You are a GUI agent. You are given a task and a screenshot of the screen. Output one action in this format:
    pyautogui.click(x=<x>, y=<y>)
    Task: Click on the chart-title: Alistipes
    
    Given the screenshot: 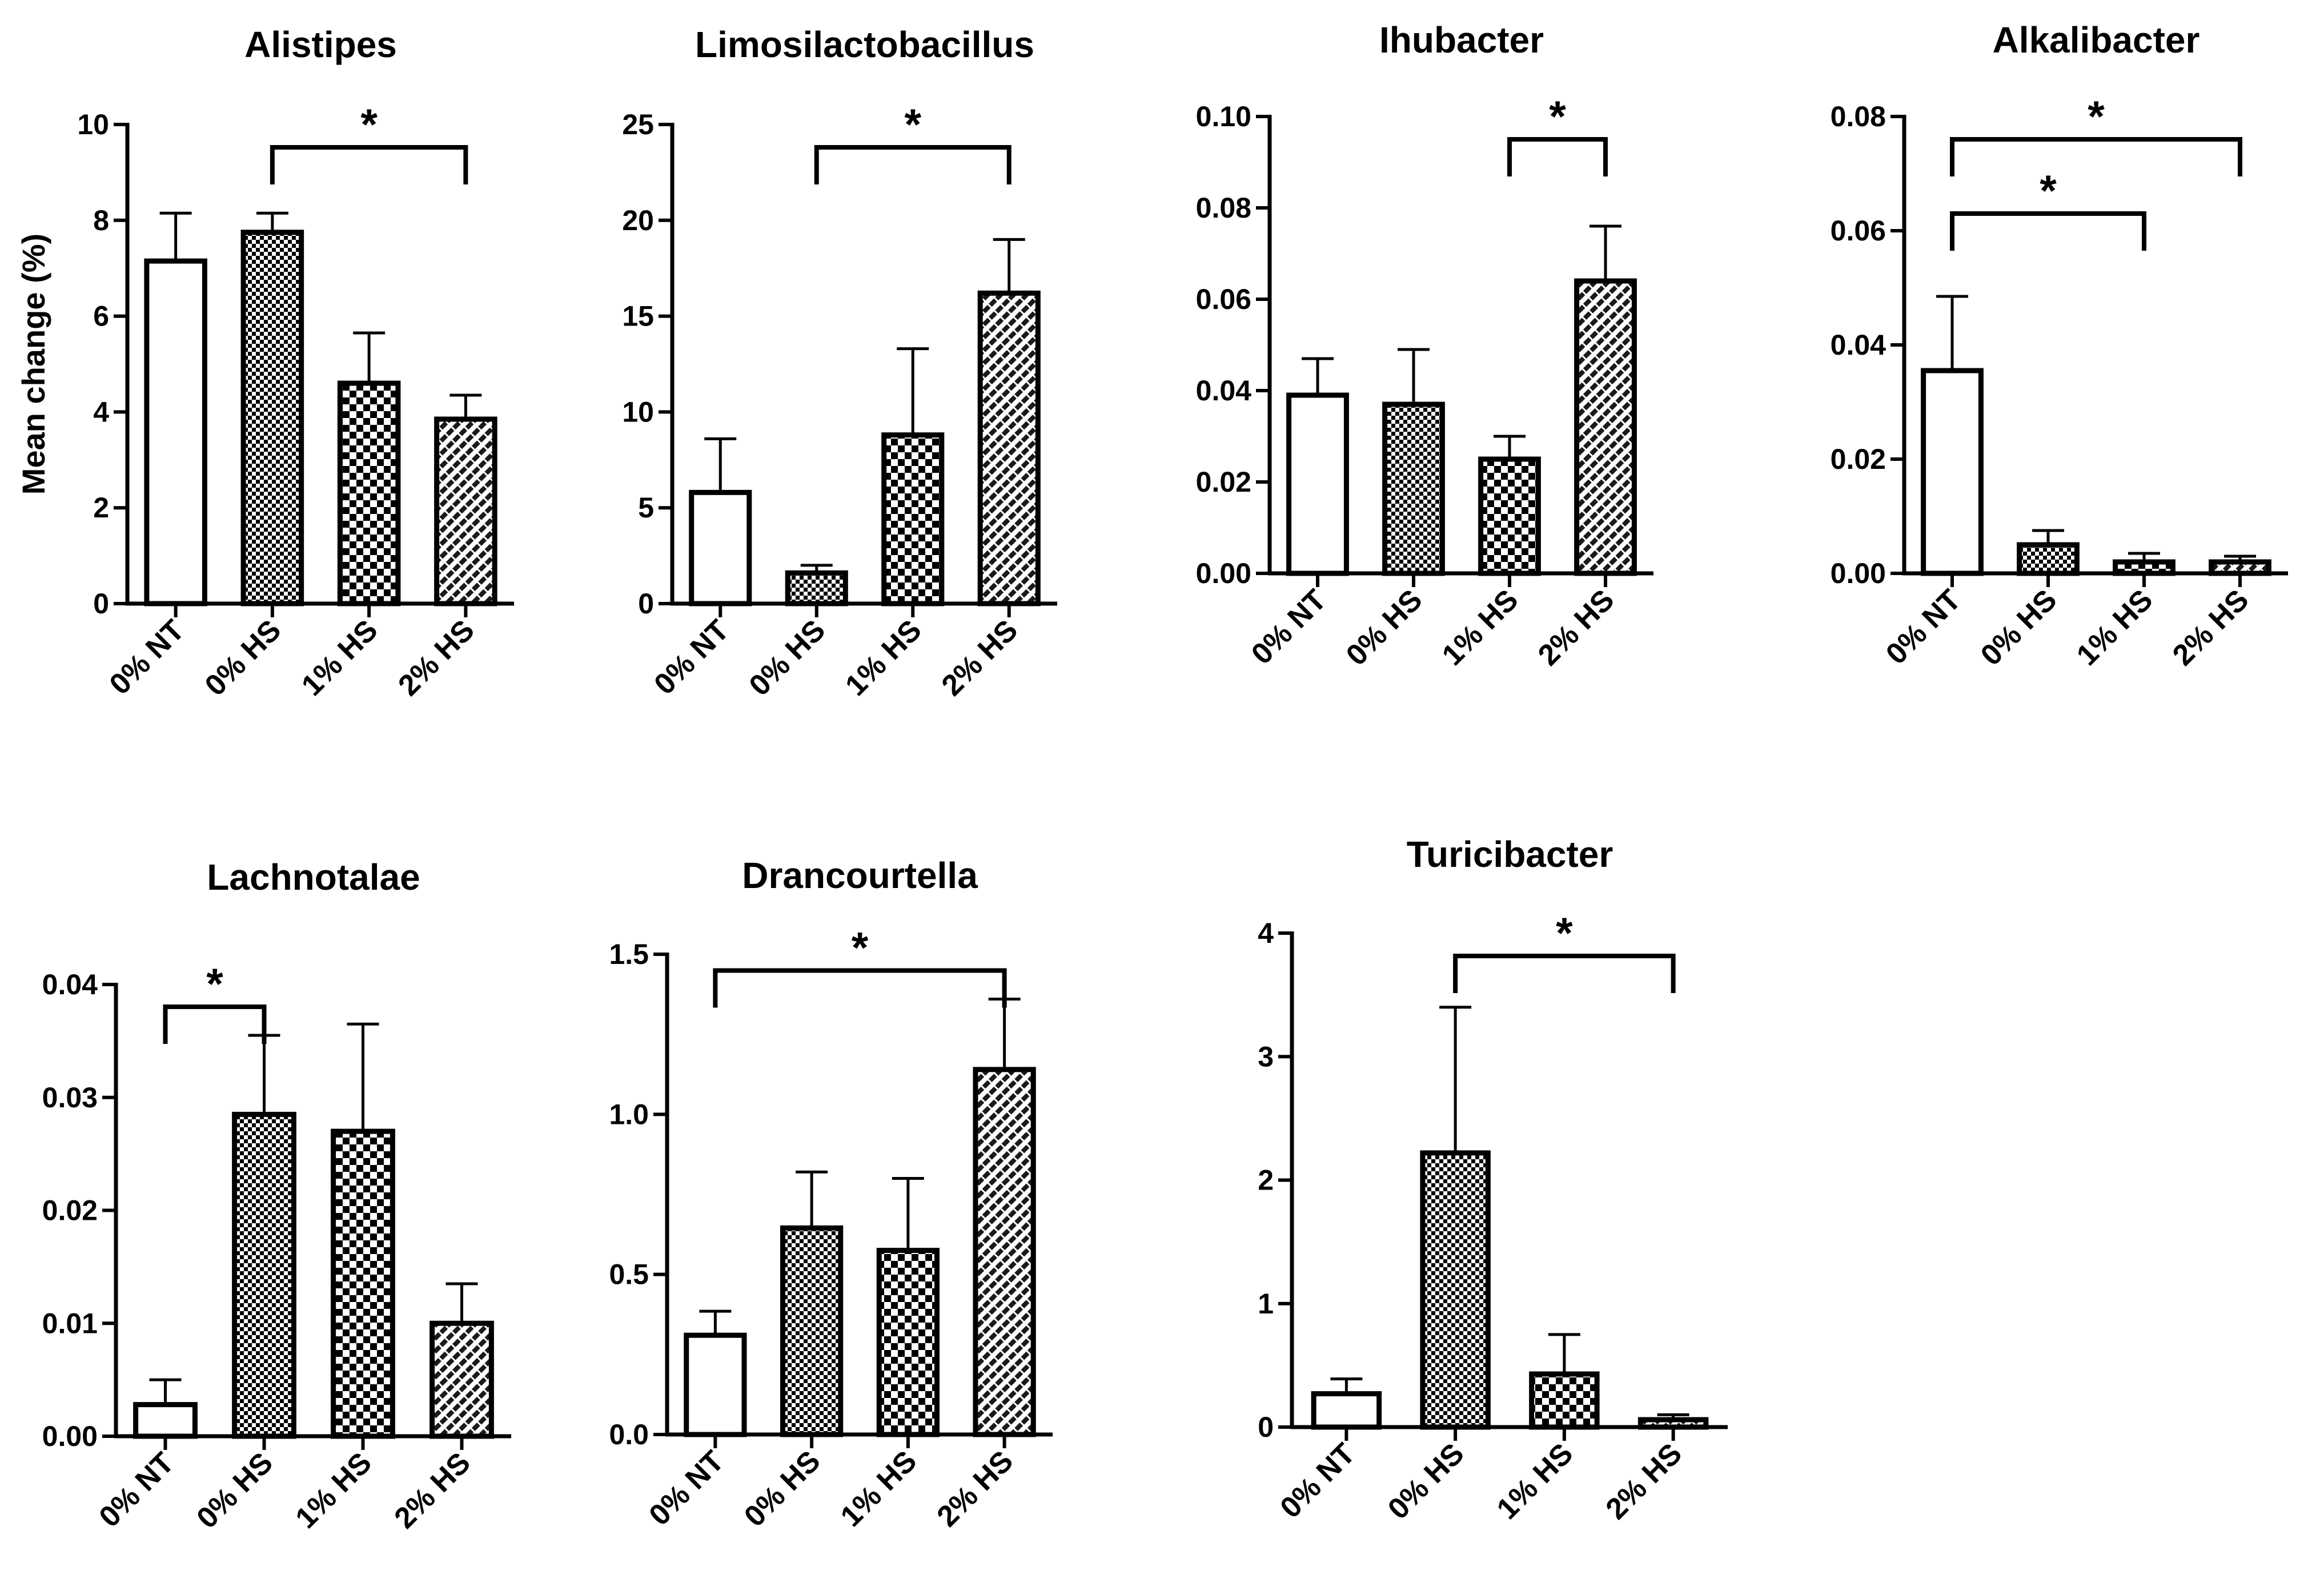 What is the action you would take?
    pyautogui.click(x=320, y=44)
    